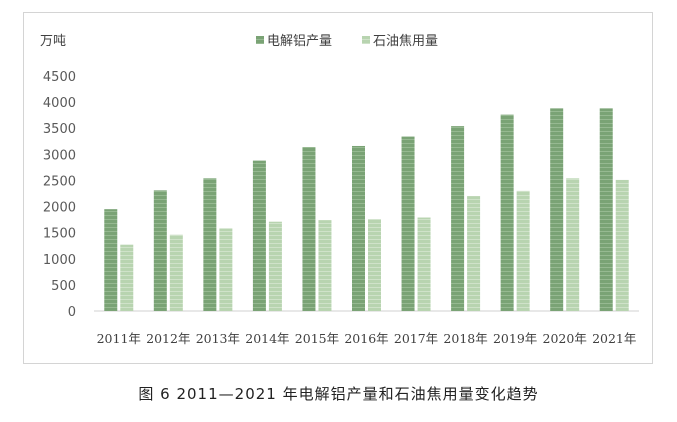 This screenshot has height=422, width=677. I want to click on figure-caption: 图 6 2011—2021 年电解铝产量和石油焦用量变化趋势, so click(338, 394).